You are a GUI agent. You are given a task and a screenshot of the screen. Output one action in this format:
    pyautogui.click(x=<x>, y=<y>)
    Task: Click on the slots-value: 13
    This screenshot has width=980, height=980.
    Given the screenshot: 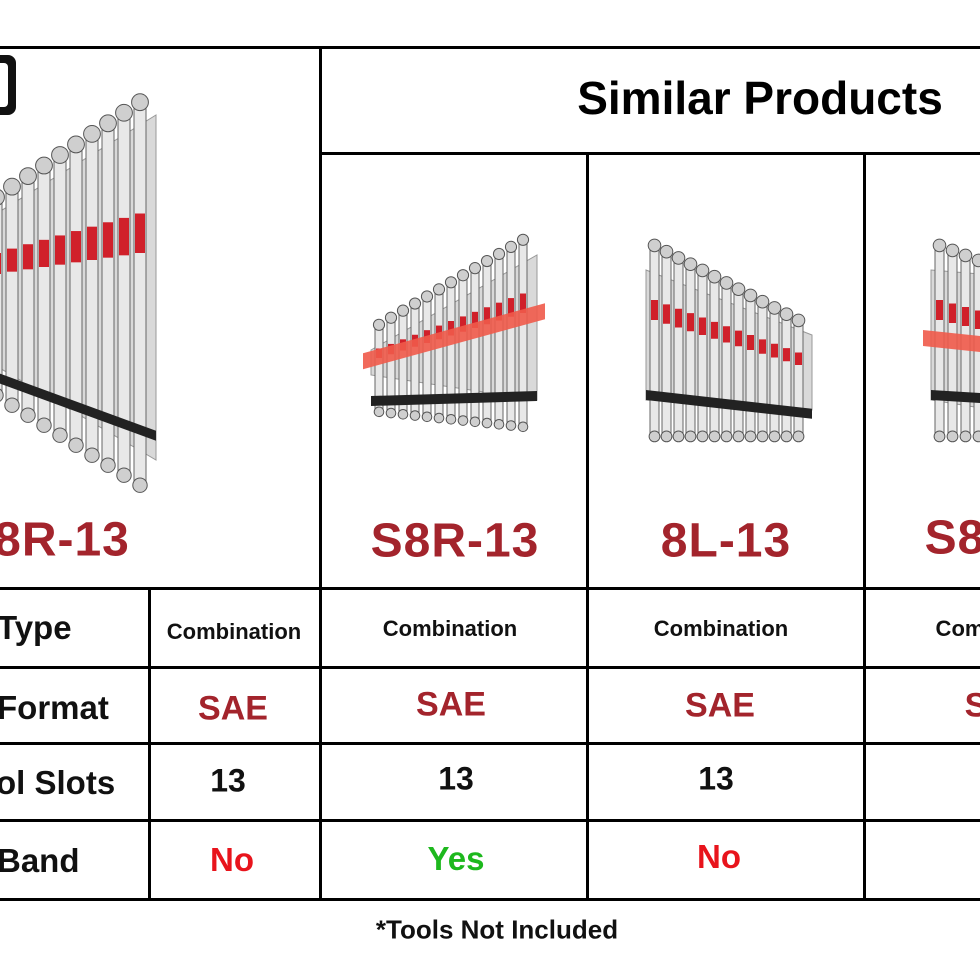 What is the action you would take?
    pyautogui.click(x=228, y=780)
    